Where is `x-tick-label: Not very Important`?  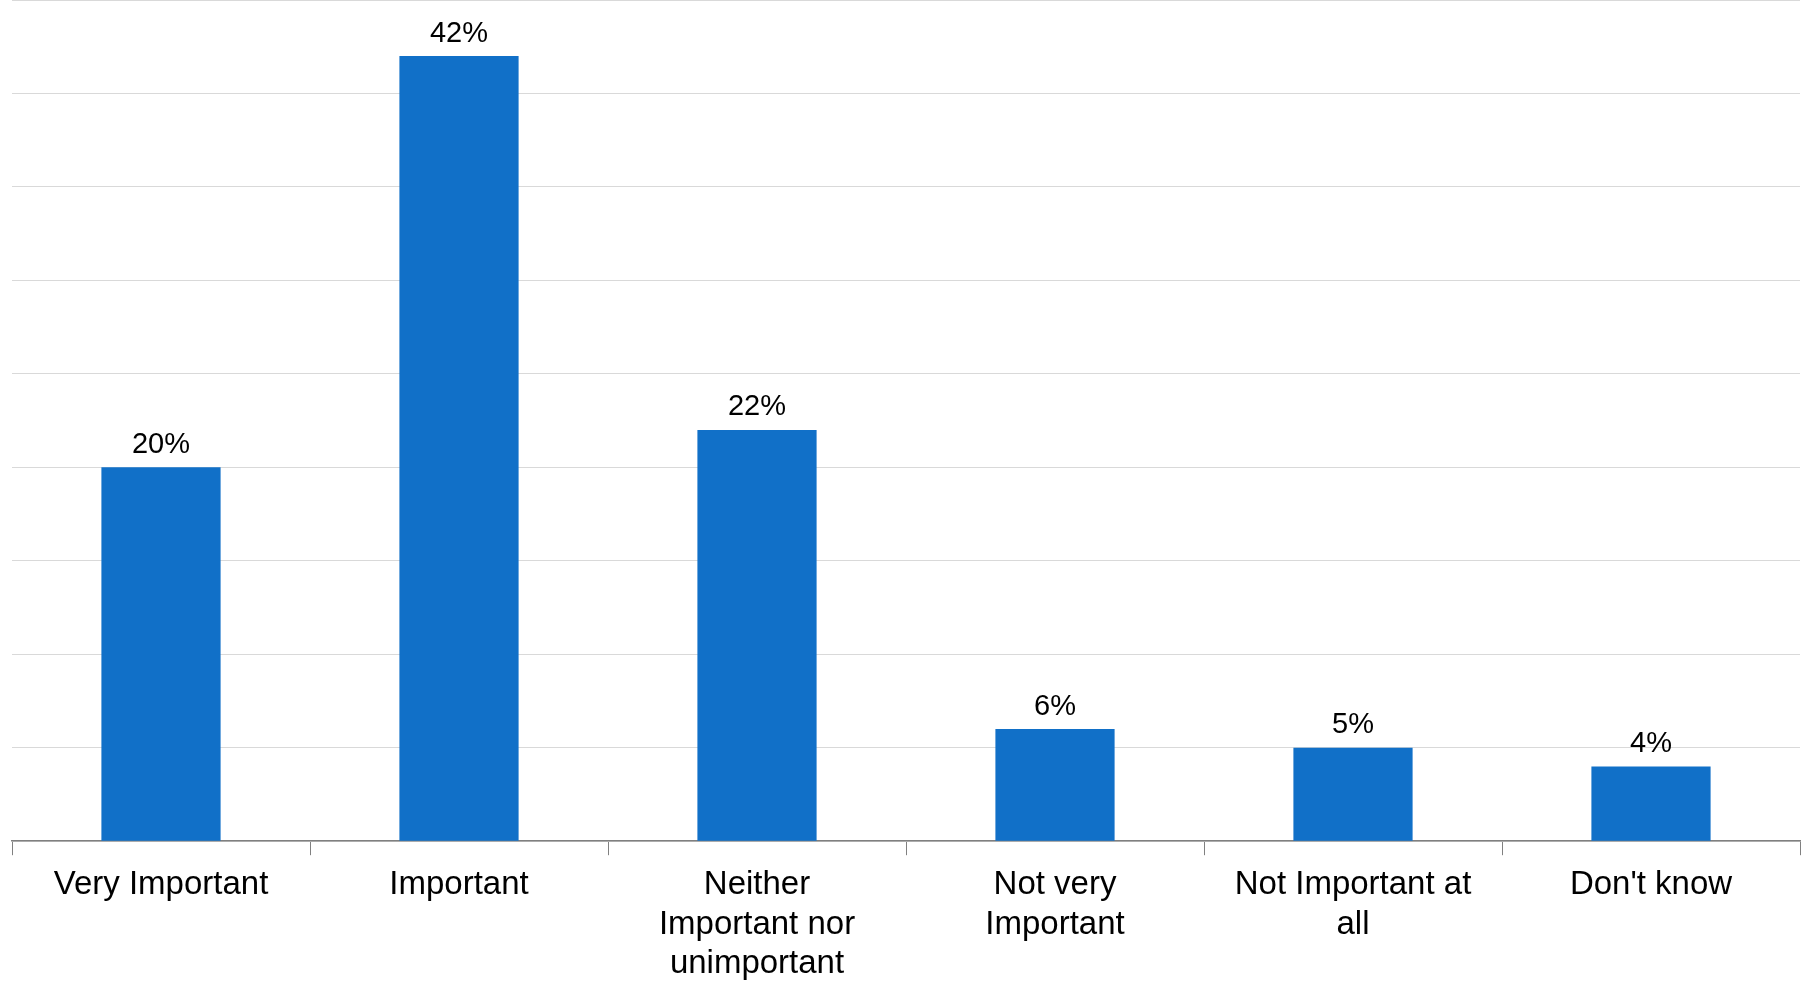 x-tick-label: Not very Important is located at coordinates (1055, 902).